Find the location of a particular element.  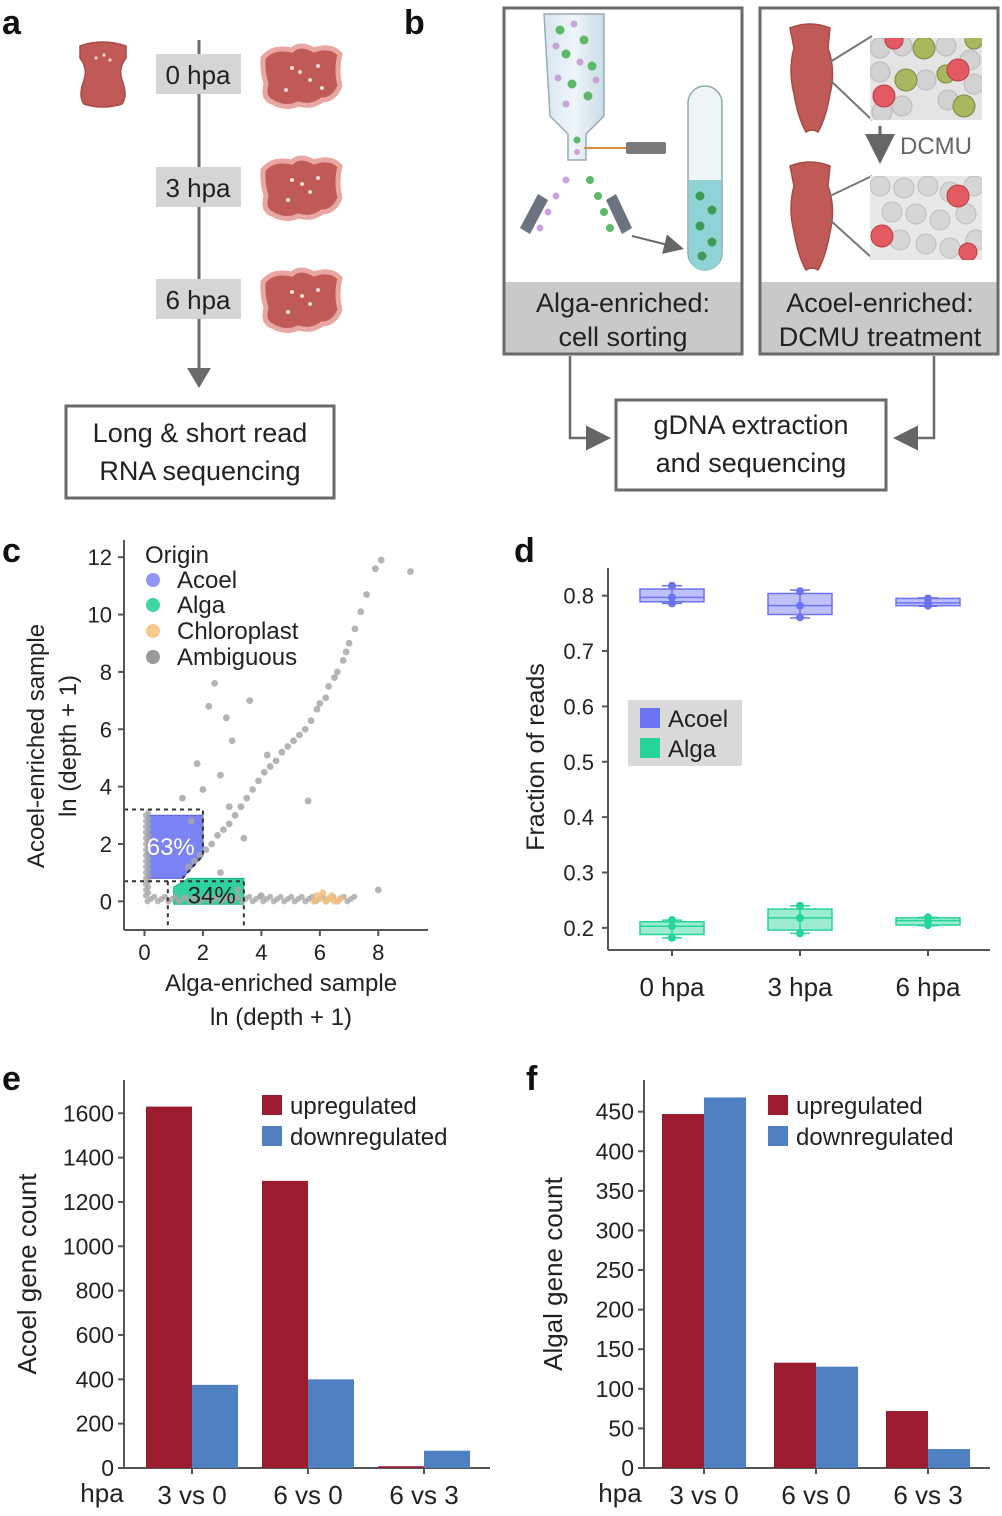

bar-ytick-label: 1400 is located at coordinates (88, 1158).